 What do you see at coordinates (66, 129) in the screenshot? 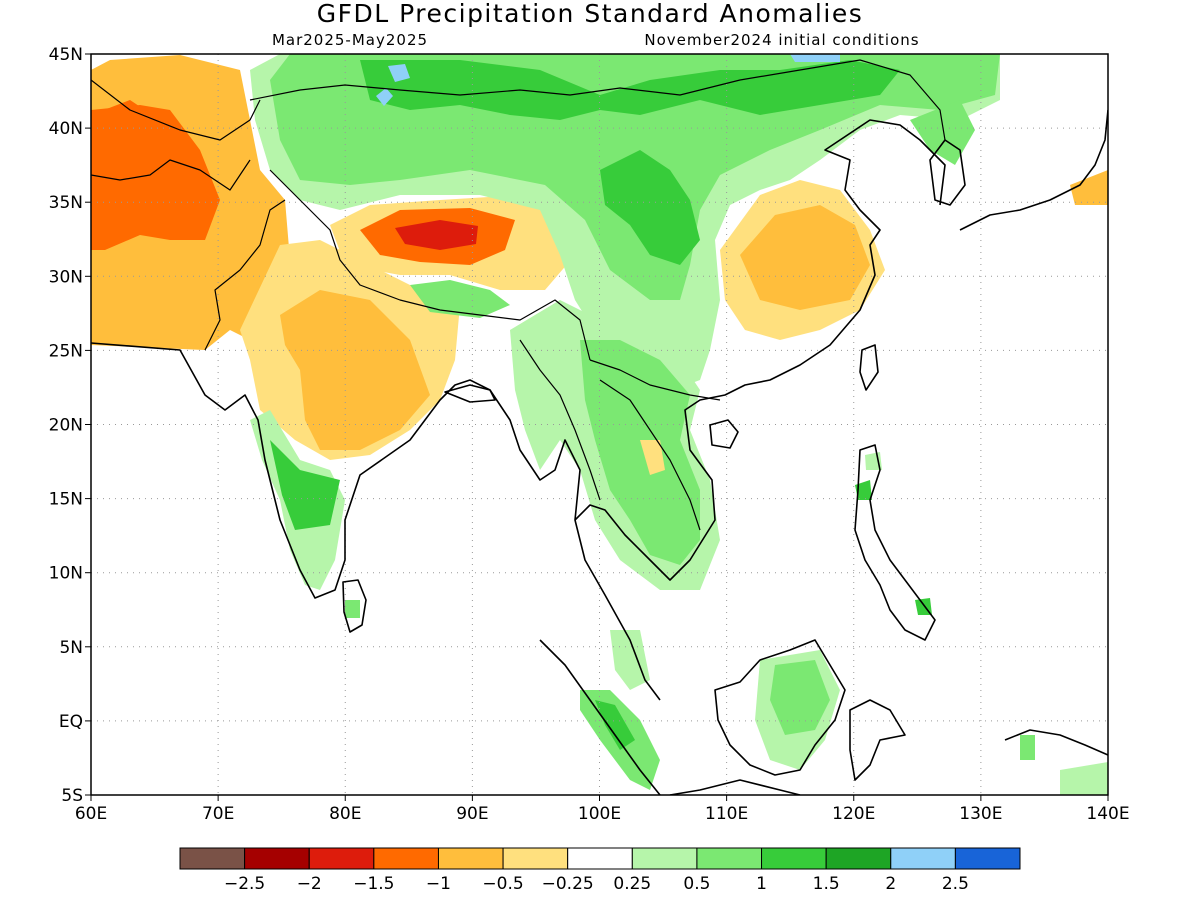
I see `lat-tick-label: 40N` at bounding box center [66, 129].